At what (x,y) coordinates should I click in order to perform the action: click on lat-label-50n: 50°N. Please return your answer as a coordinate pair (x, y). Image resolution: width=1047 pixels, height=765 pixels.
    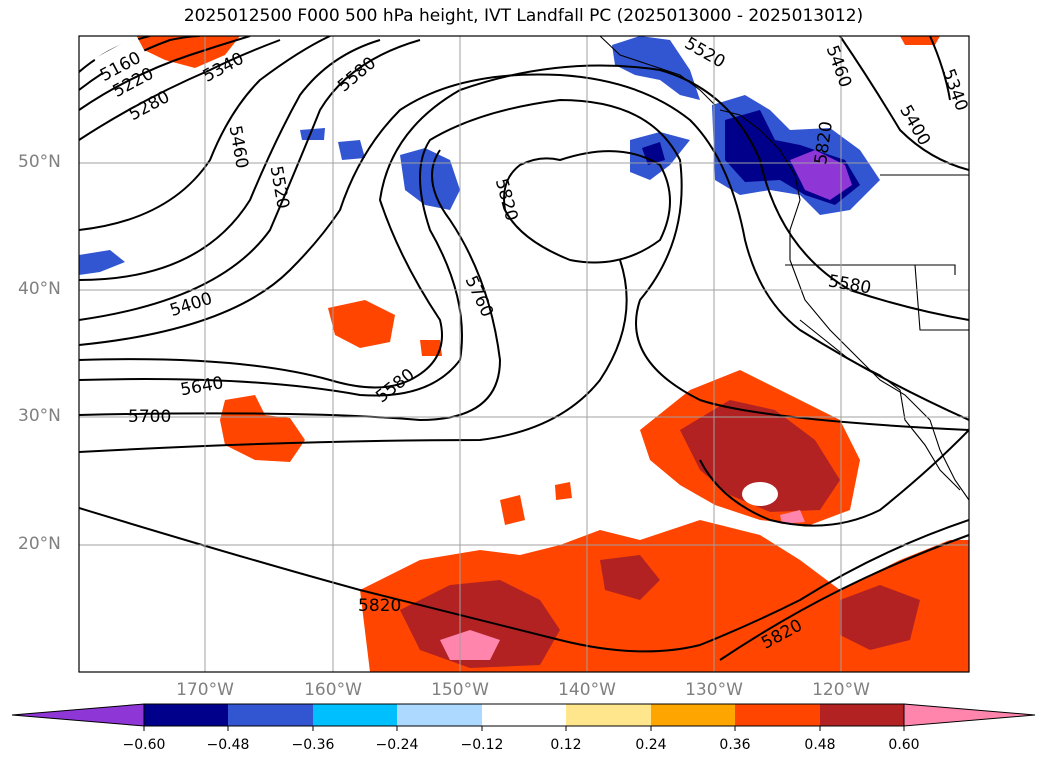
    Looking at the image, I should click on (39, 162).